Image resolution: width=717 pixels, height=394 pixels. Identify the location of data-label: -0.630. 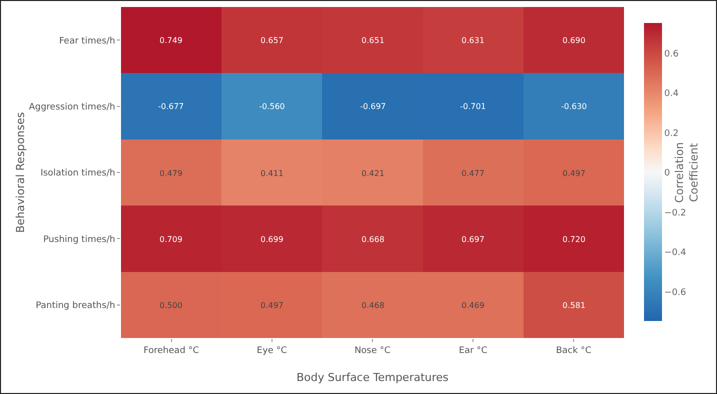
(574, 106).